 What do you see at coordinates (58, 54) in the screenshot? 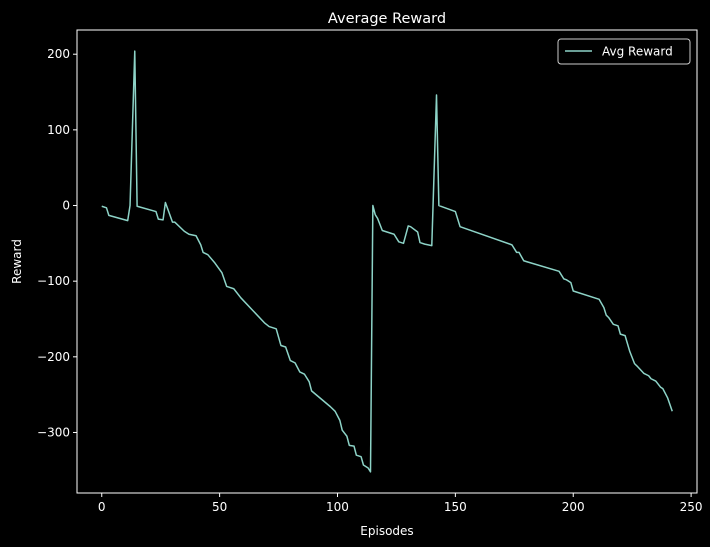
I see `y-tick-label: 200` at bounding box center [58, 54].